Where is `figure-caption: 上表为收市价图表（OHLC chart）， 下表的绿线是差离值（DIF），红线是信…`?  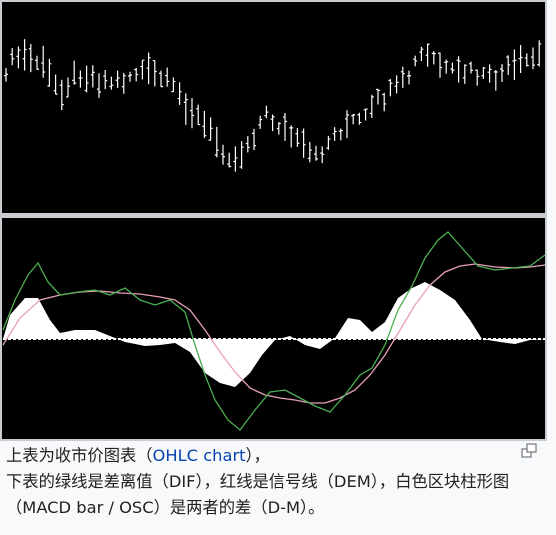 figure-caption: 上表为收市价图表（OHLC chart）， 下表的绿线是差离值（DIF），红线是信… is located at coordinates (266, 482).